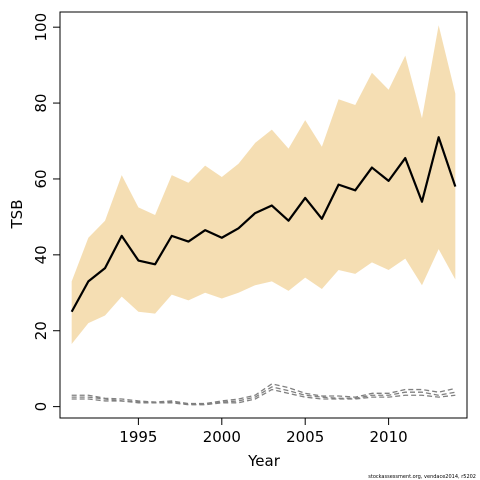  I want to click on credit-text: stockassessment.org, vendace2014, r5202, so click(422, 477).